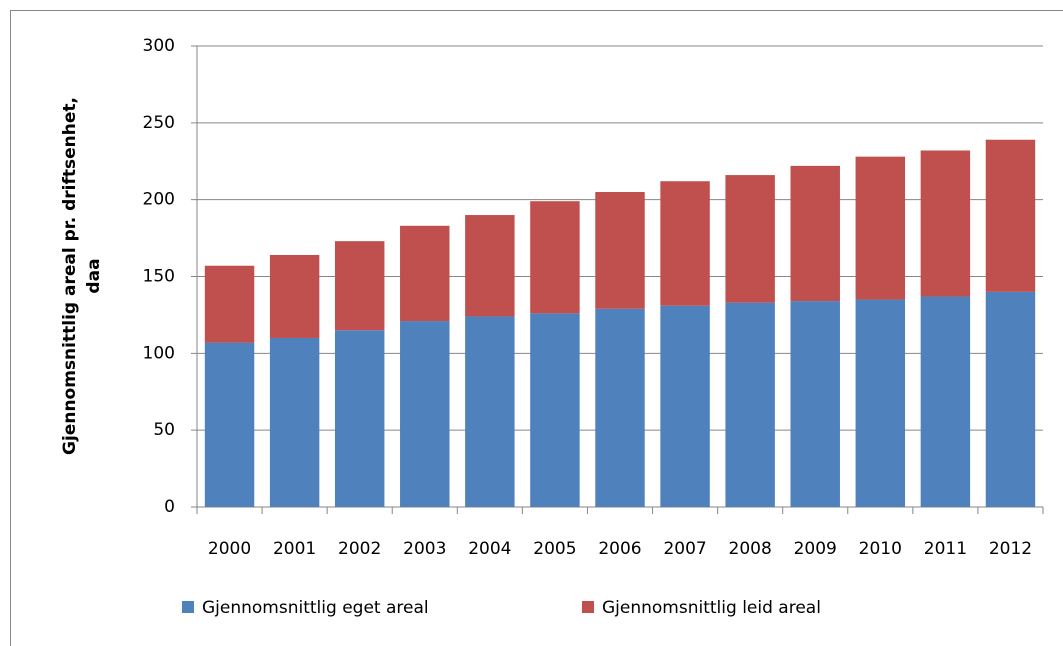  I want to click on y-tick-label: 50, so click(164, 430).